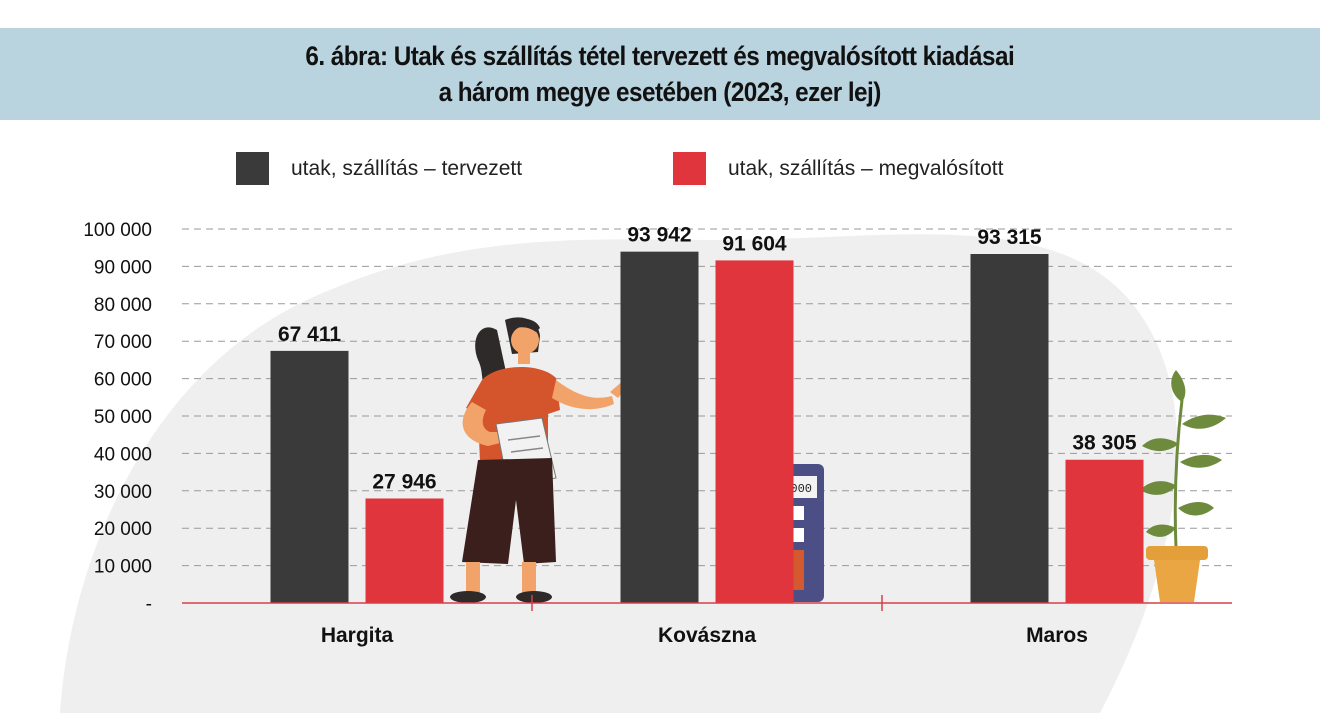 This screenshot has width=1320, height=713. What do you see at coordinates (539, 460) in the screenshot?
I see `woman-illustration` at bounding box center [539, 460].